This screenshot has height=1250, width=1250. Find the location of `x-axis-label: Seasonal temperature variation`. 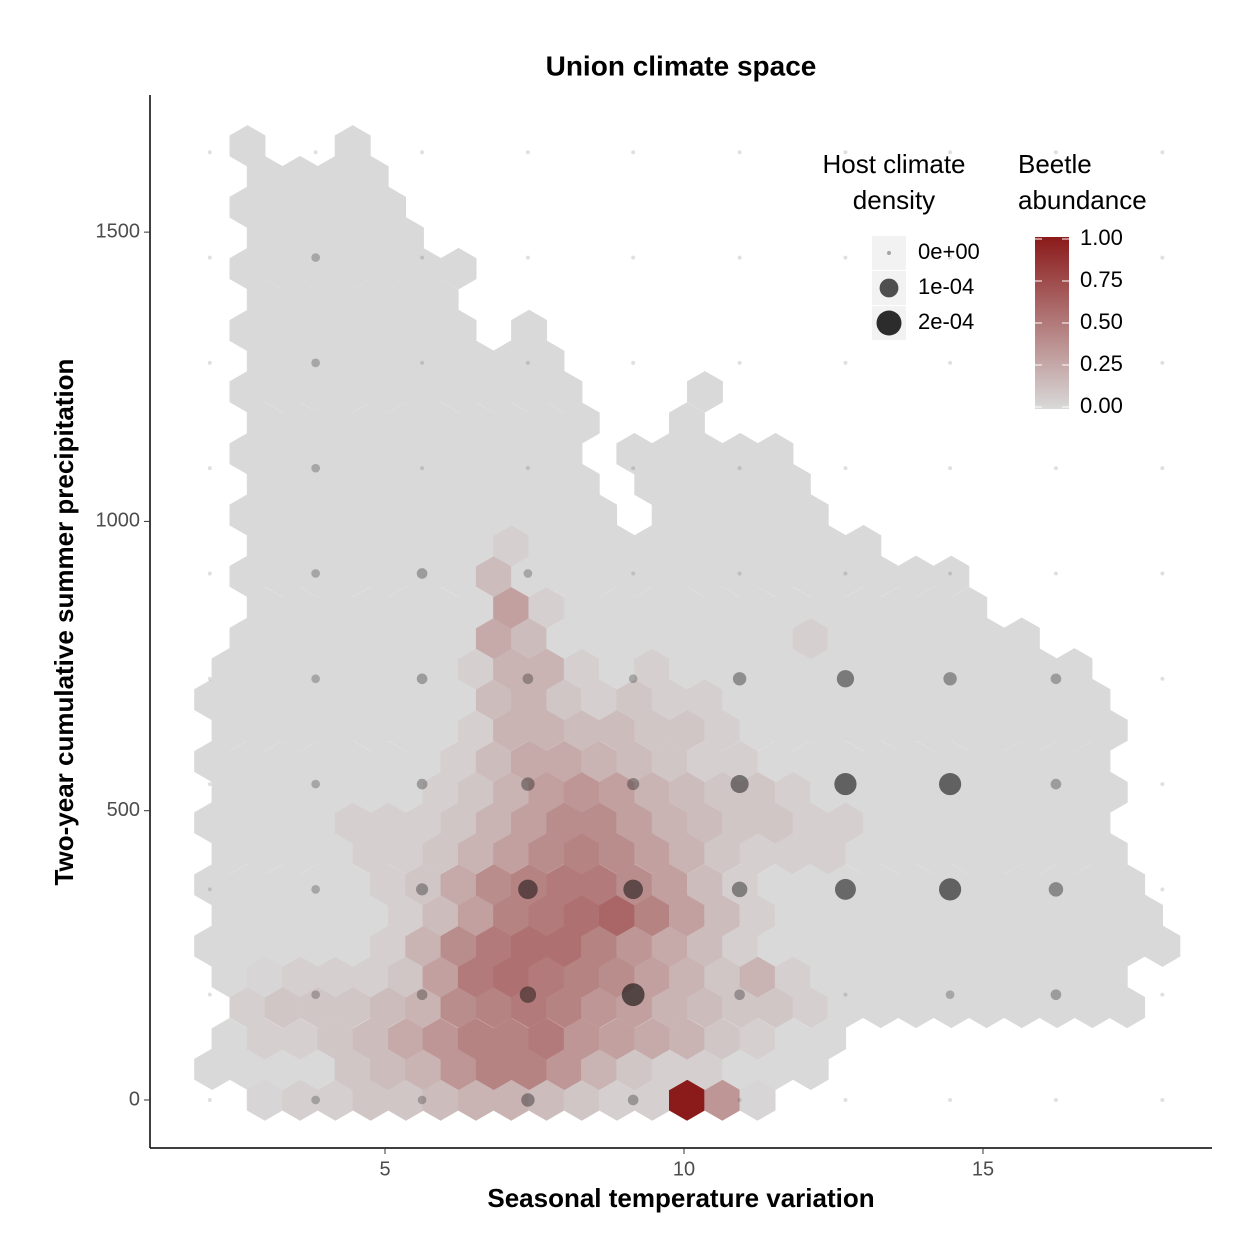

x-axis-label: Seasonal temperature variation is located at coordinates (680, 1198).